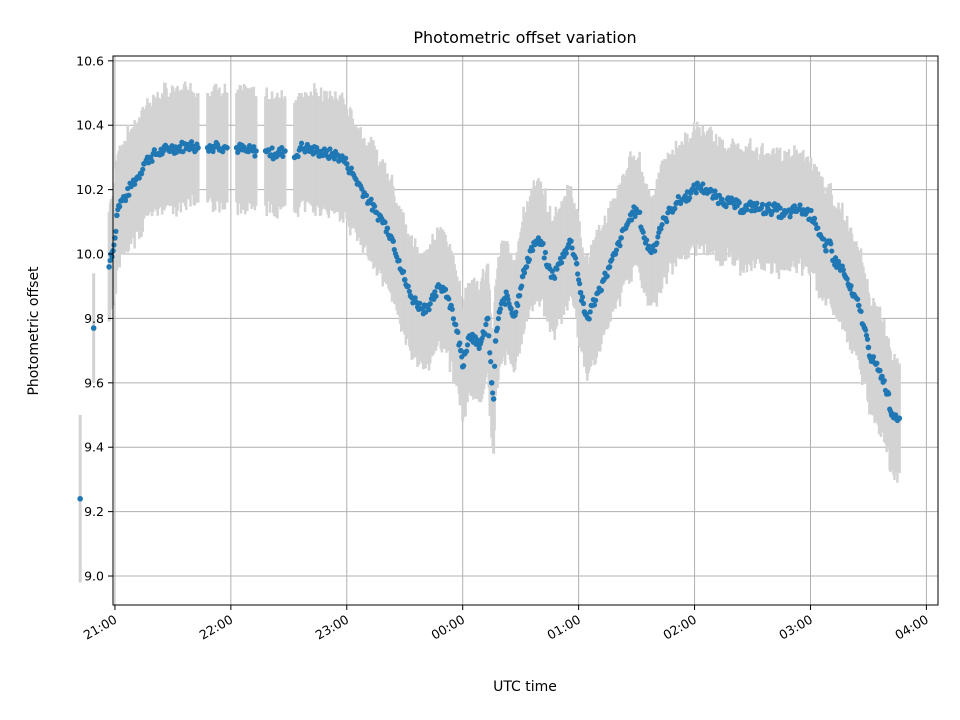 The image size is (960, 720). Describe the element at coordinates (90, 254) in the screenshot. I see `y-tick-label: 10.0` at that location.